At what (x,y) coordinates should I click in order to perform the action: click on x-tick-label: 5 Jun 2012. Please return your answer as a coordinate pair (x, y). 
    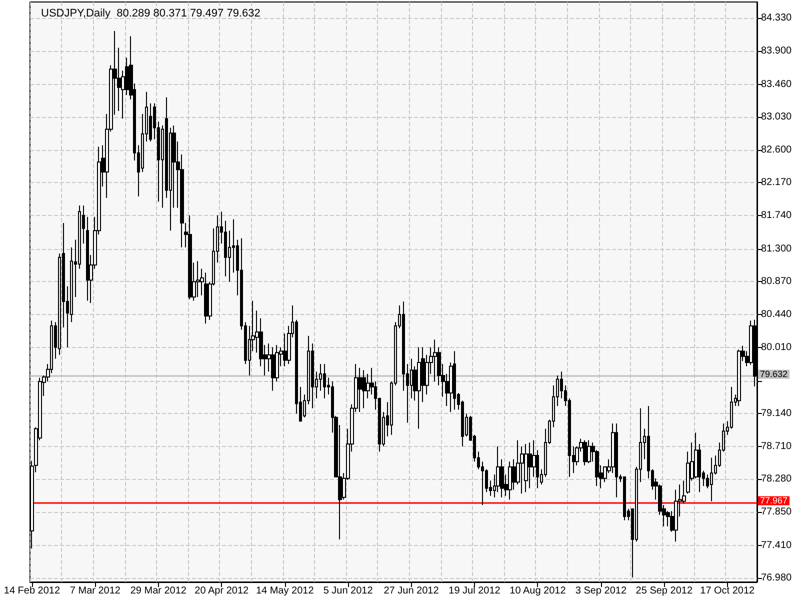
    Looking at the image, I should click on (348, 591).